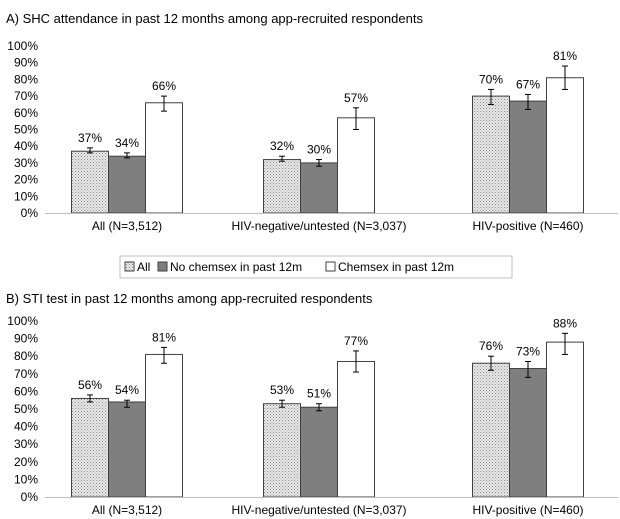 The width and height of the screenshot is (620, 519). Describe the element at coordinates (127, 143) in the screenshot. I see `data-label: 34%` at that location.